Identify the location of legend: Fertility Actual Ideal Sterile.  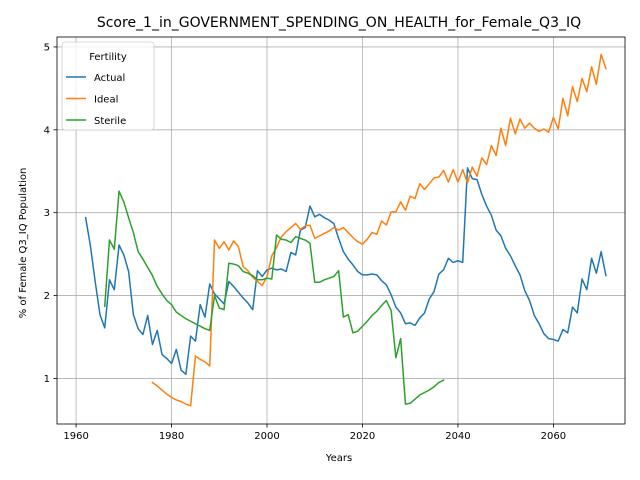
(108, 86).